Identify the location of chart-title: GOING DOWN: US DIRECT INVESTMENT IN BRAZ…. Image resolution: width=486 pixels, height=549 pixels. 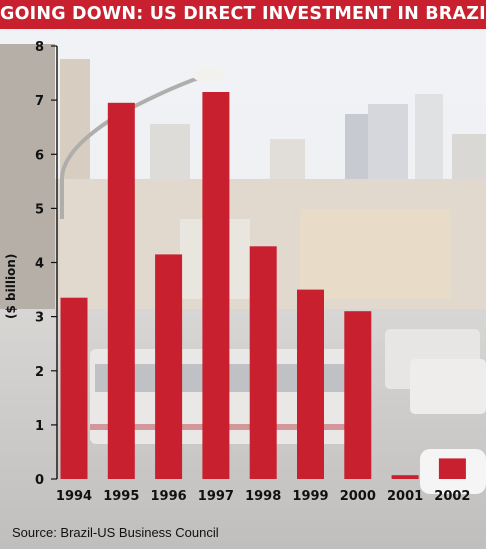
(243, 14).